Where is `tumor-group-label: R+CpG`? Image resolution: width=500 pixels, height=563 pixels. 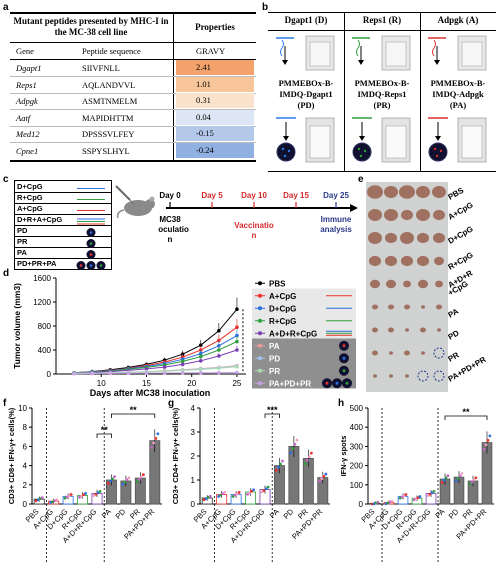 tumor-group-label: R+CpG is located at coordinates (461, 260).